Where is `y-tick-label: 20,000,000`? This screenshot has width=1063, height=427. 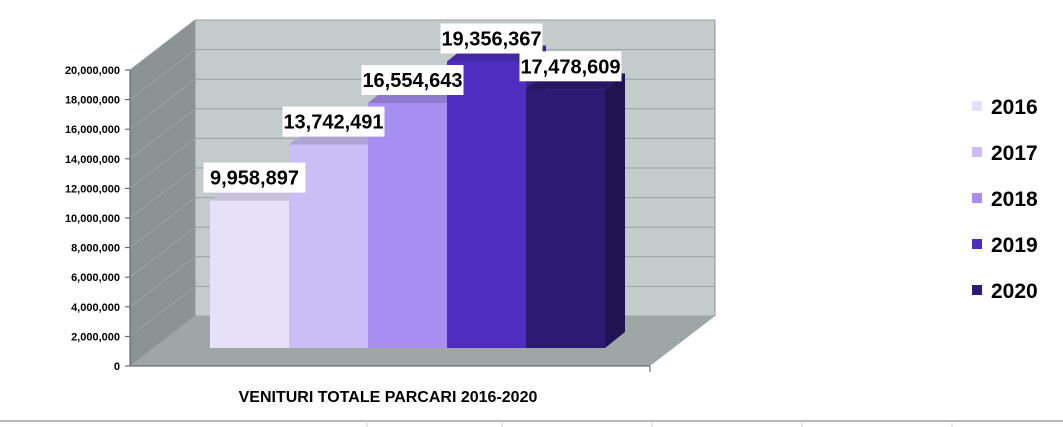
y-tick-label: 20,000,000 is located at coordinates (92, 71).